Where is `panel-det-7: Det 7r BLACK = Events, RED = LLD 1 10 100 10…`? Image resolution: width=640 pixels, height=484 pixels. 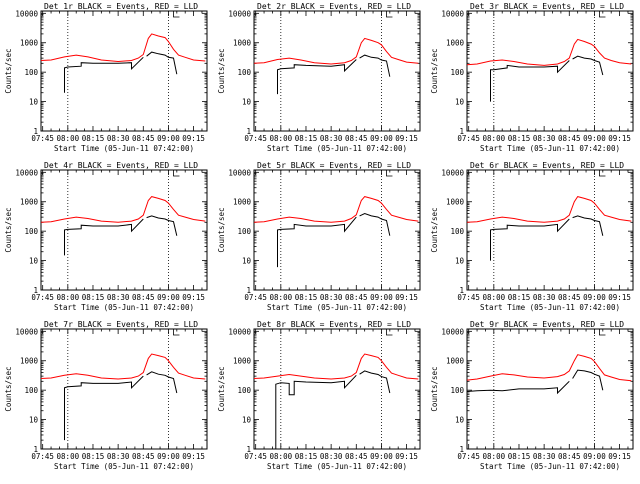 panel-det-7: Det 7r BLACK = Events, RED = LLD 1 10 100 10… is located at coordinates (106, 395).